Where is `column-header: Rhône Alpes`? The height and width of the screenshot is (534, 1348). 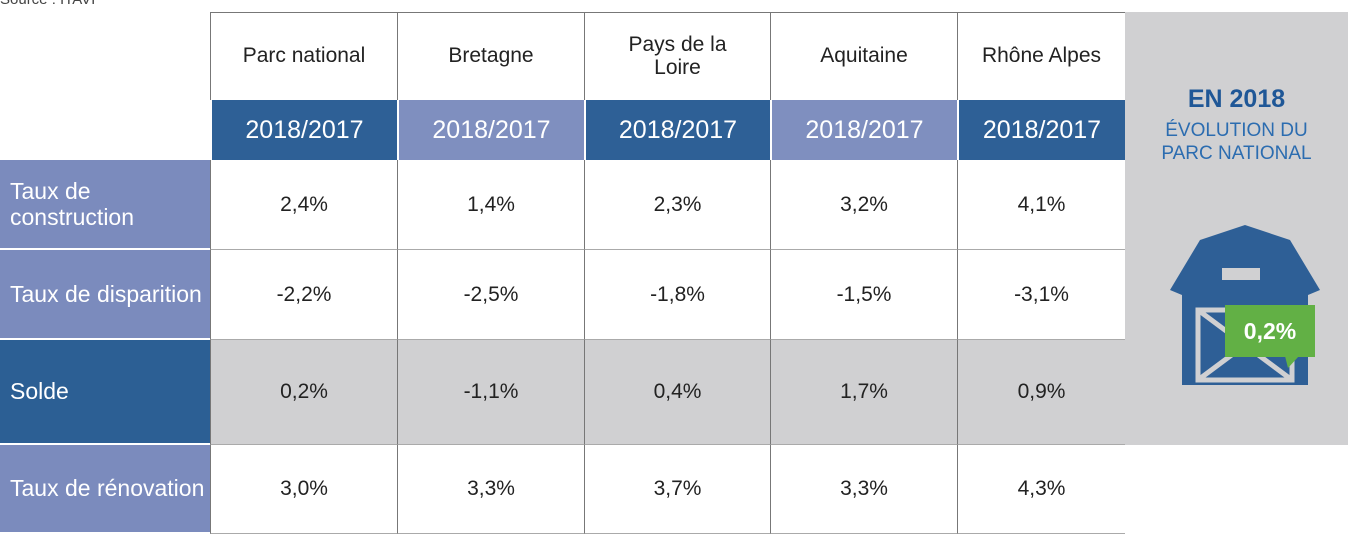 column-header: Rhône Alpes is located at coordinates (1041, 56).